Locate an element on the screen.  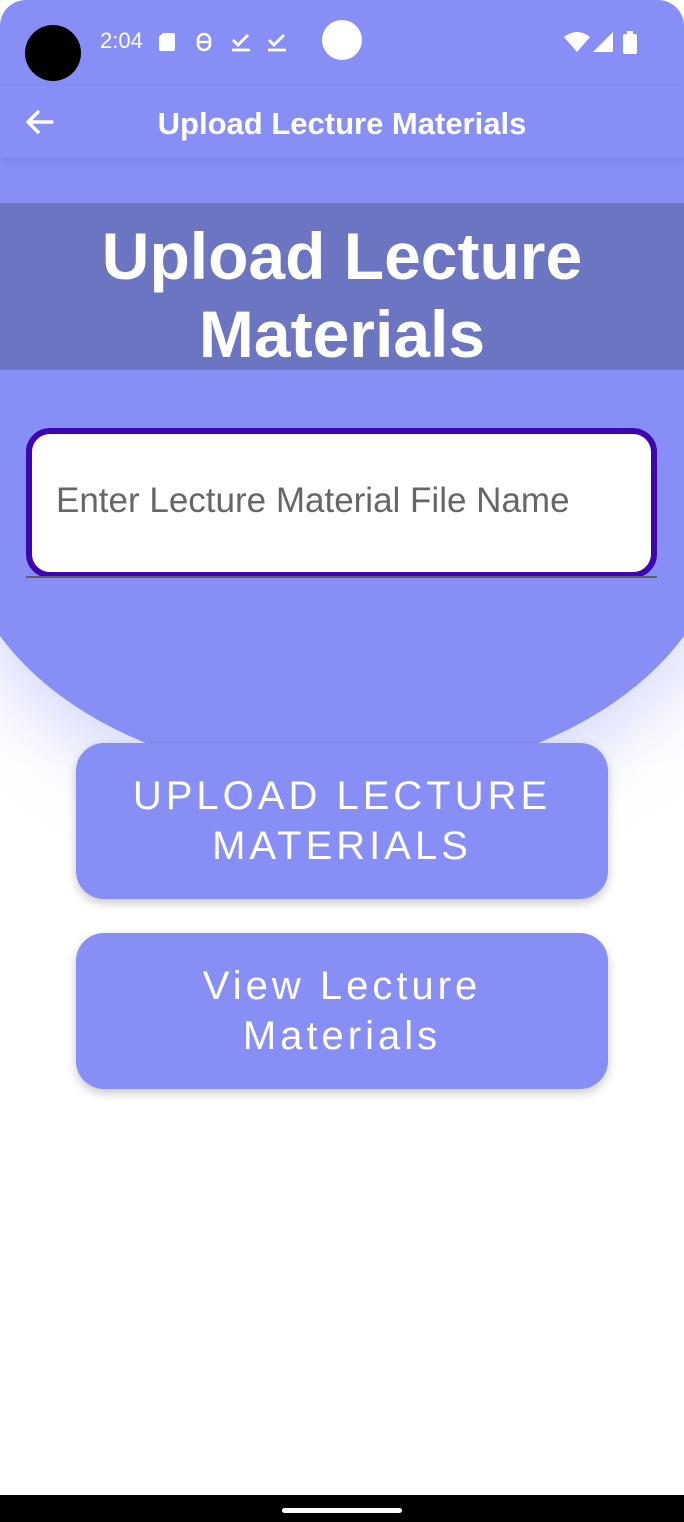
file-name-input is located at coordinates (343, 501).